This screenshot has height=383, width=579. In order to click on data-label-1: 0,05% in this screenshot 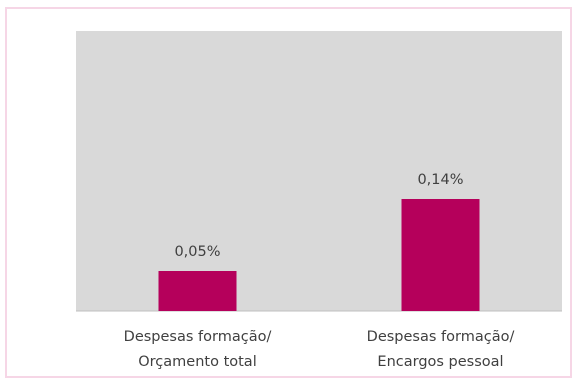, I will do `click(197, 252)`.